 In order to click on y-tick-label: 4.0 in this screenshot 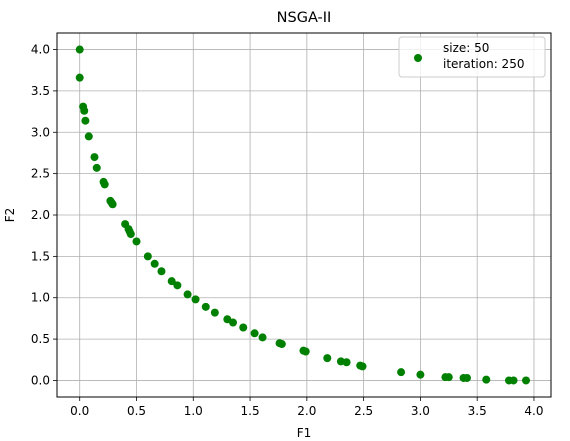, I will do `click(40, 50)`.